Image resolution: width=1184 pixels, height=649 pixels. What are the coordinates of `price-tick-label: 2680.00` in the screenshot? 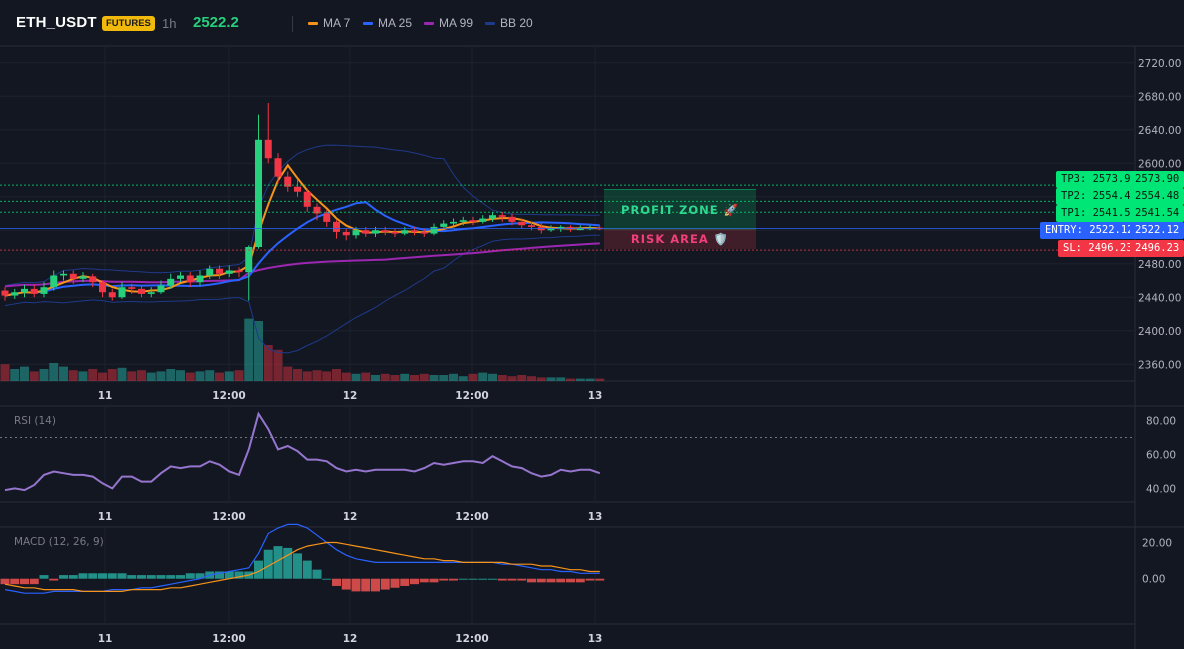 It's located at (1159, 97).